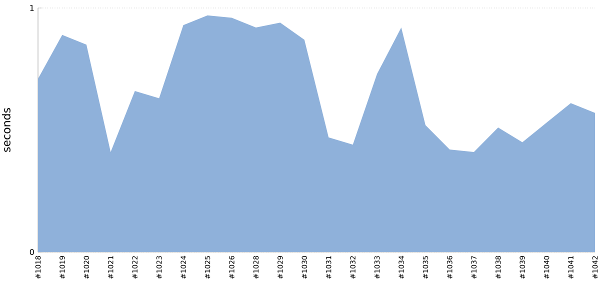 The image size is (600, 300). What do you see at coordinates (6, 130) in the screenshot?
I see `y-axis-title: seconds` at bounding box center [6, 130].